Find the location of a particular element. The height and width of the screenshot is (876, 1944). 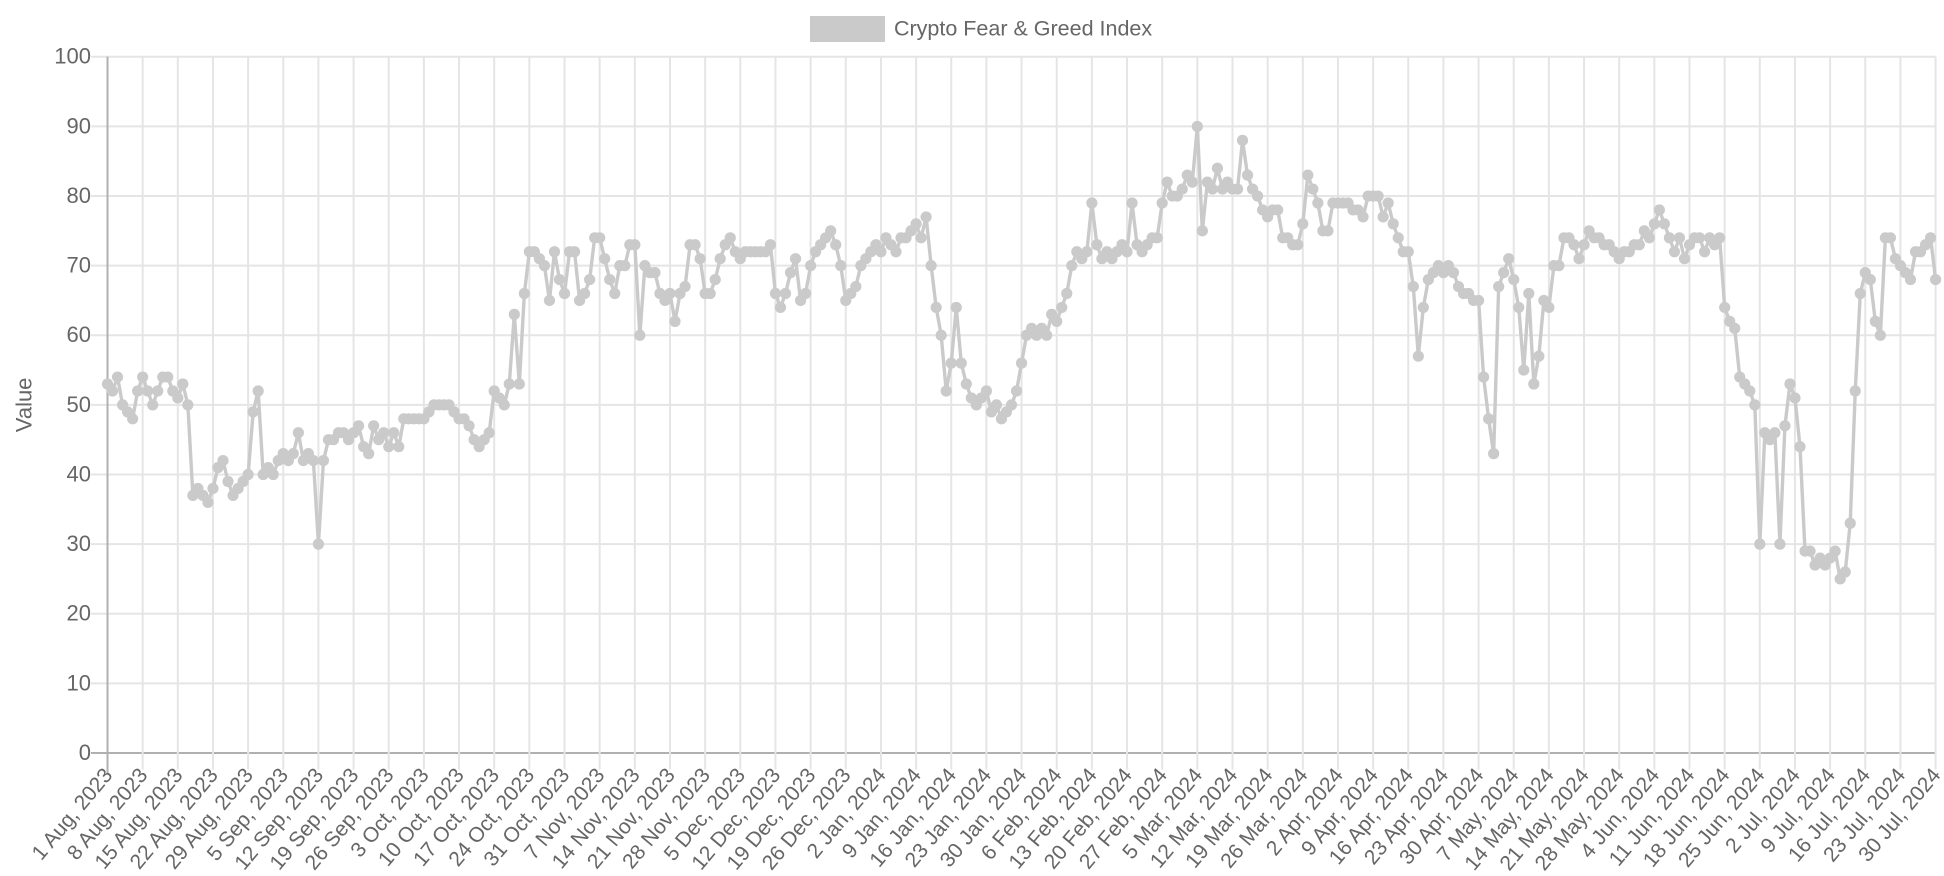

svg-text: 50 is located at coordinates (79, 404).